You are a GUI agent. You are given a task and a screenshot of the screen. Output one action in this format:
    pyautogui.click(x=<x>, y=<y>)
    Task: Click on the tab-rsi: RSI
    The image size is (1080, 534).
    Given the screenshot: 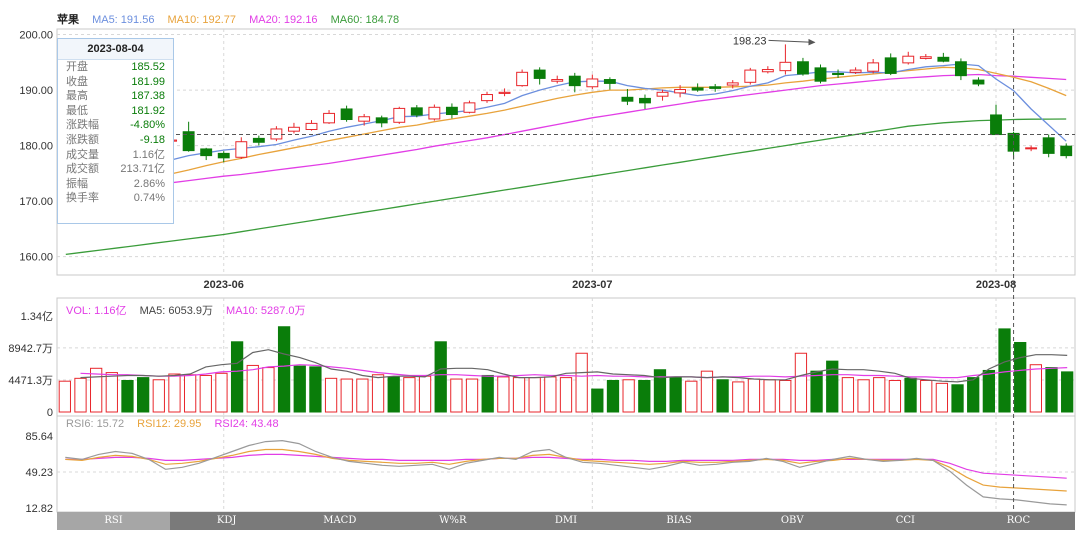 What is the action you would take?
    pyautogui.click(x=114, y=521)
    